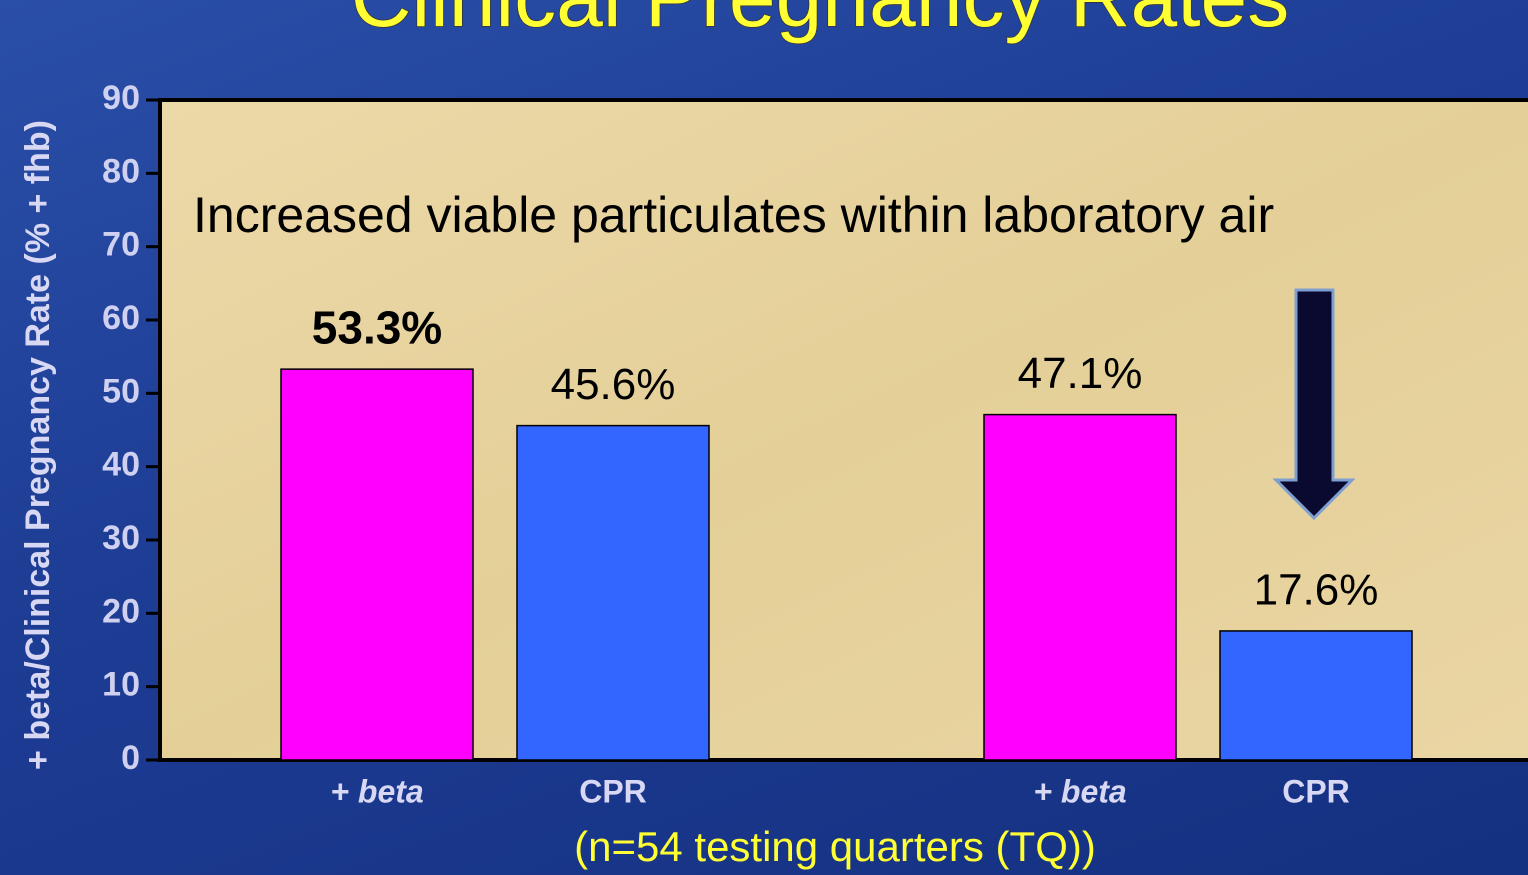 This screenshot has height=875, width=1528. What do you see at coordinates (121, 245) in the screenshot?
I see `y-tick-label: 70` at bounding box center [121, 245].